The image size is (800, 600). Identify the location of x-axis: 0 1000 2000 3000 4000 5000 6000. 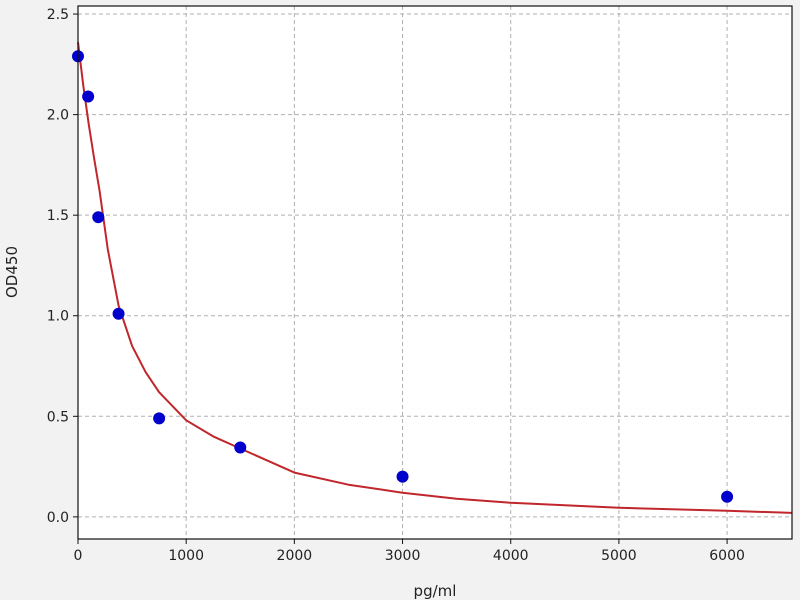
(409, 551).